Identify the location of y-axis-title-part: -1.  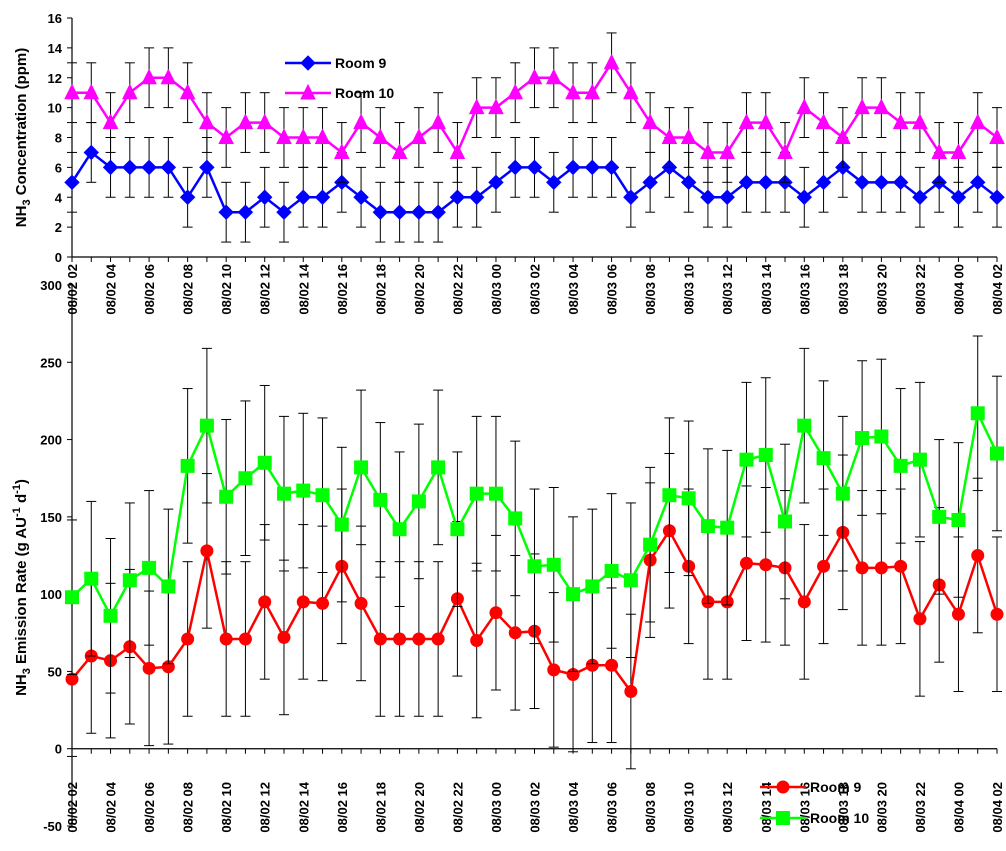
(17, 512).